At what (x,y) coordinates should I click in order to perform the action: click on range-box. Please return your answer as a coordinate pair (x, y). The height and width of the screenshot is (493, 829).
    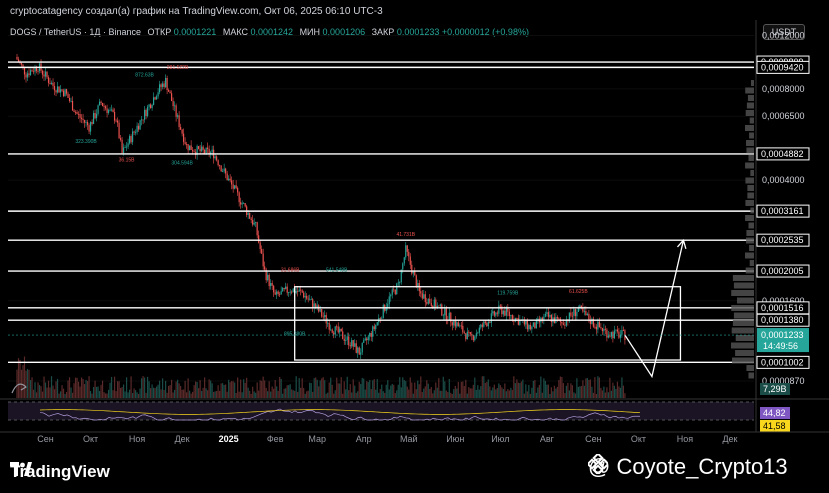
    Looking at the image, I should click on (488, 323).